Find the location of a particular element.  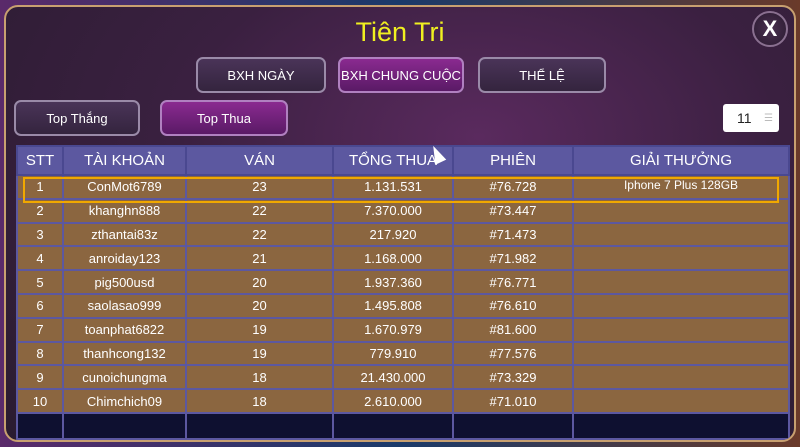

table-cell: 2.610.000 is located at coordinates (393, 401).